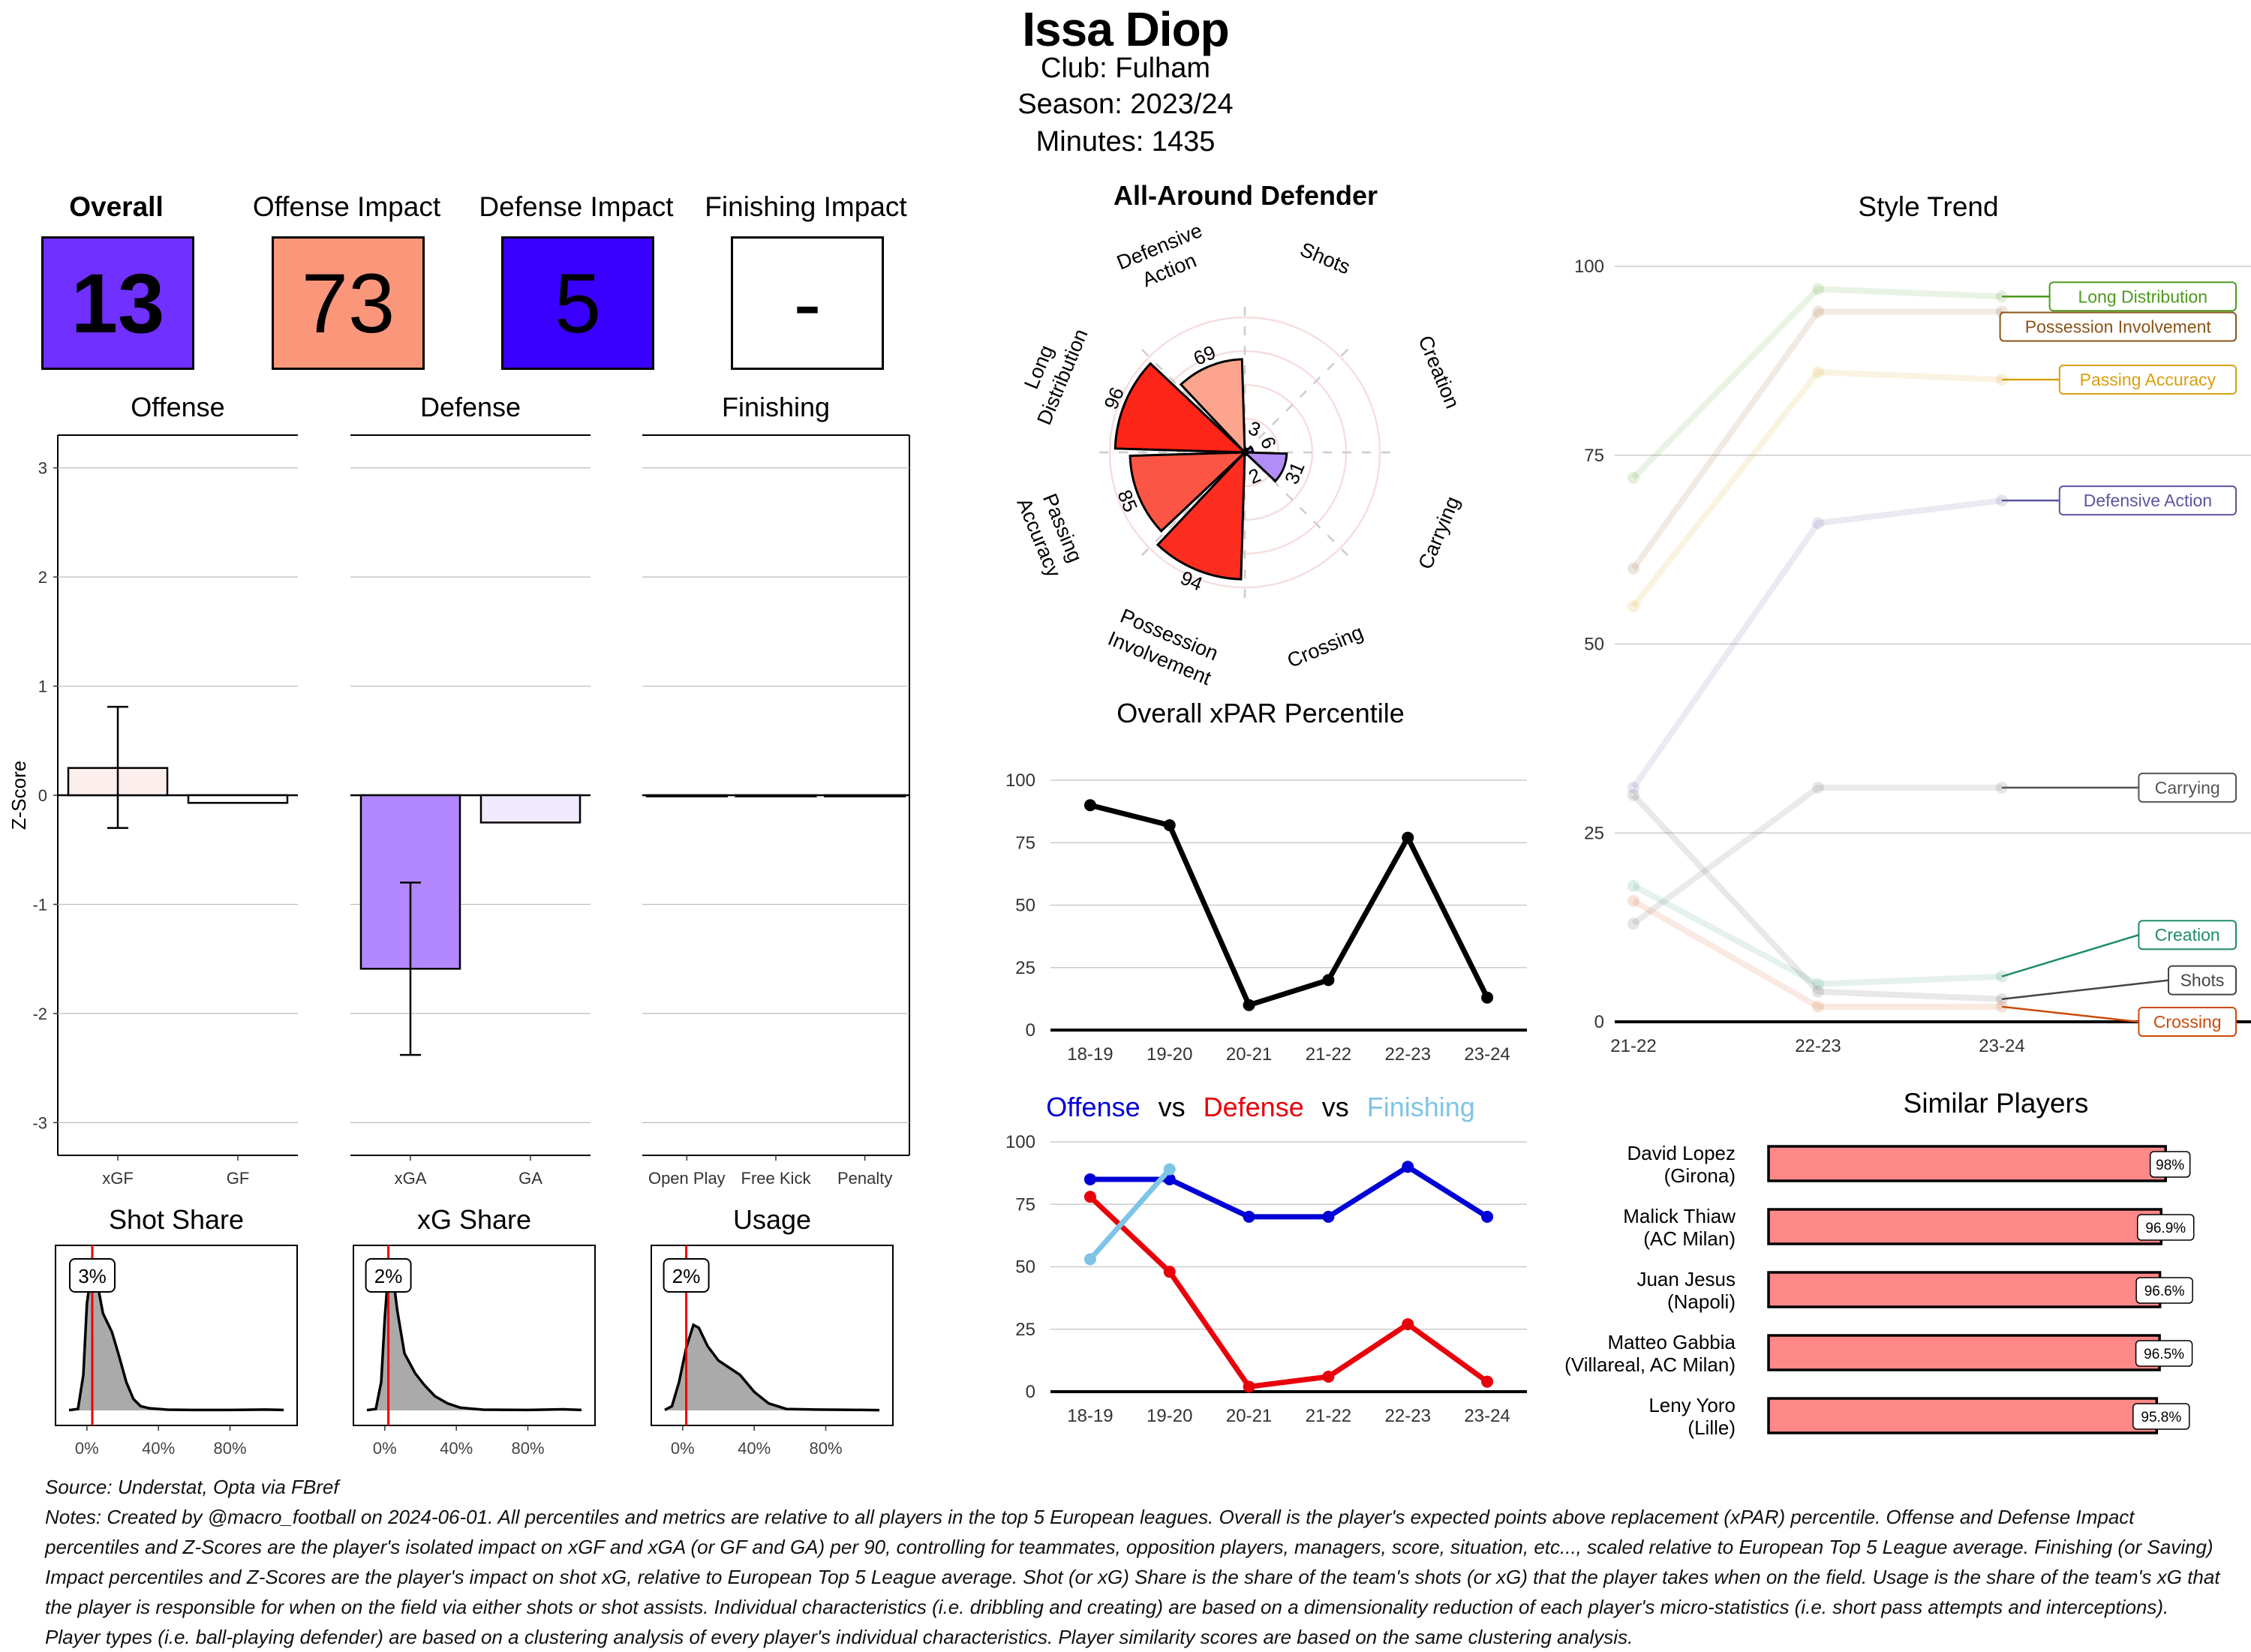 The height and width of the screenshot is (1652, 2251). What do you see at coordinates (1266, 917) in the screenshot?
I see `xpar-chart: 0 25 50 75 100 18-19 19-20 20-21 21-22 22-23 23-24` at bounding box center [1266, 917].